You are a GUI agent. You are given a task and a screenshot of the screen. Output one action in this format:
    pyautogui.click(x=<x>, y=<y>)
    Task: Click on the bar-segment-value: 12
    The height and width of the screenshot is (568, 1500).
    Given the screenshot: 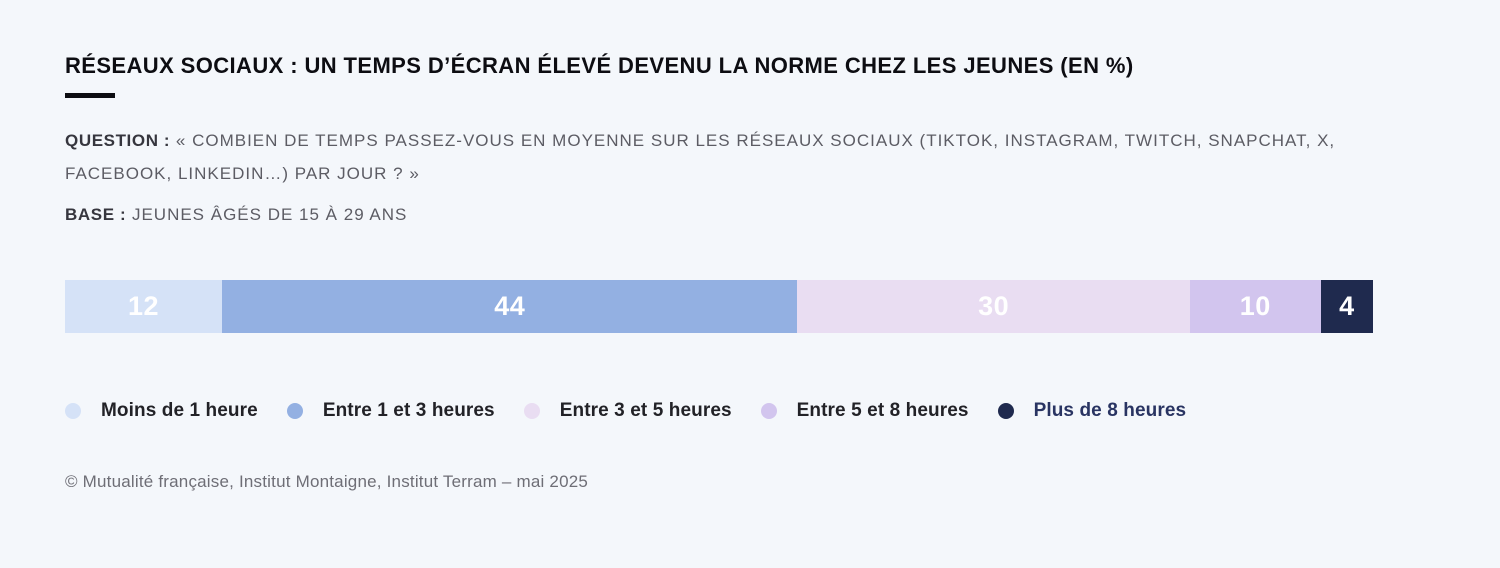 What is the action you would take?
    pyautogui.click(x=143, y=305)
    